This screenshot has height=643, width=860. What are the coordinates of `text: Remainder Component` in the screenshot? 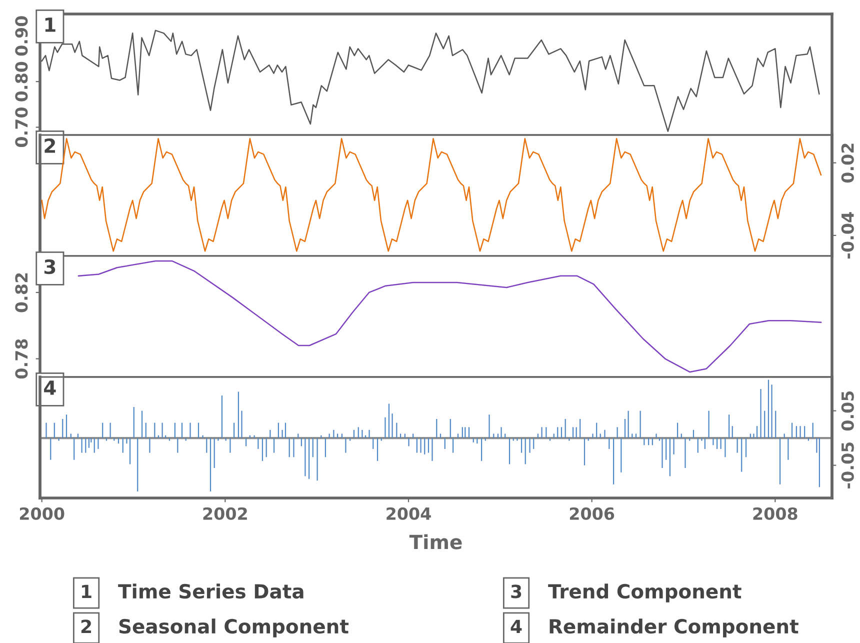 It's located at (674, 628).